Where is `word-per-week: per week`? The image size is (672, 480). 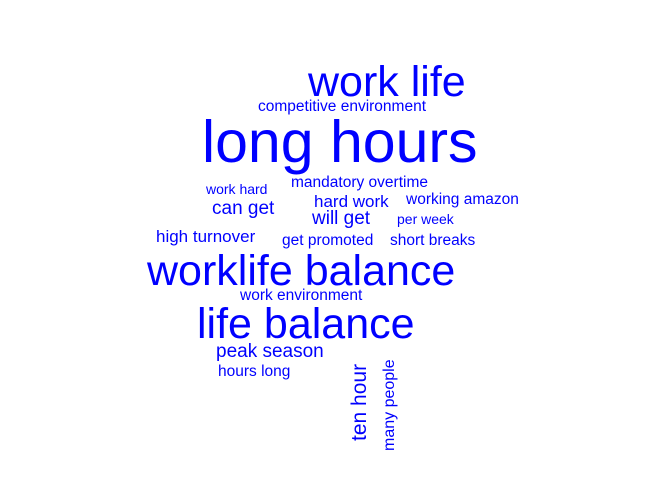 word-per-week: per week is located at coordinates (425, 219).